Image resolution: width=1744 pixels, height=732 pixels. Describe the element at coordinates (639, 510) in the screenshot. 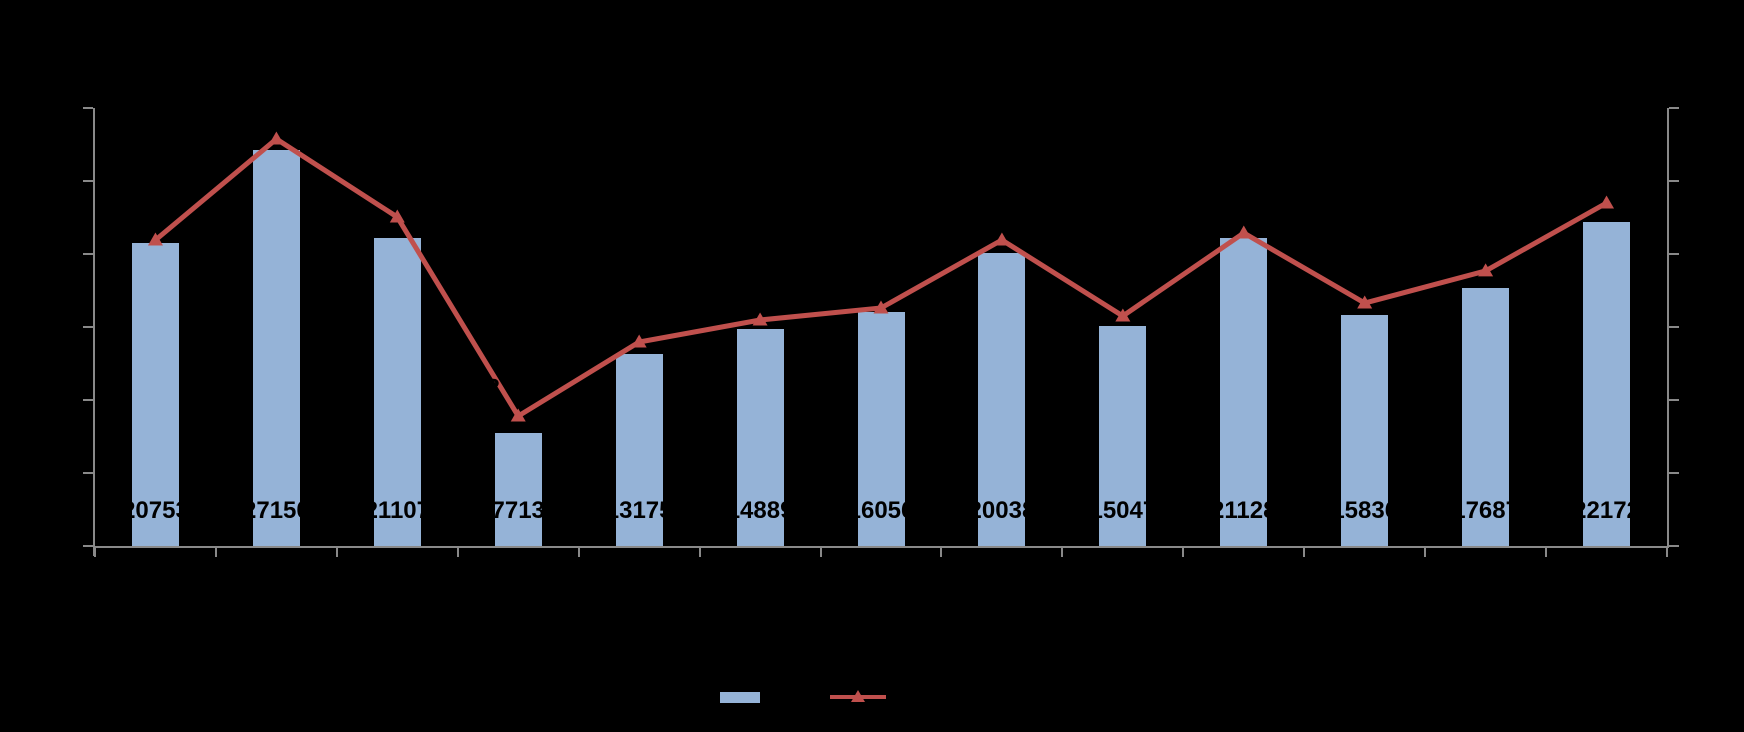

I see `bar-data-label-5: 13175` at that location.